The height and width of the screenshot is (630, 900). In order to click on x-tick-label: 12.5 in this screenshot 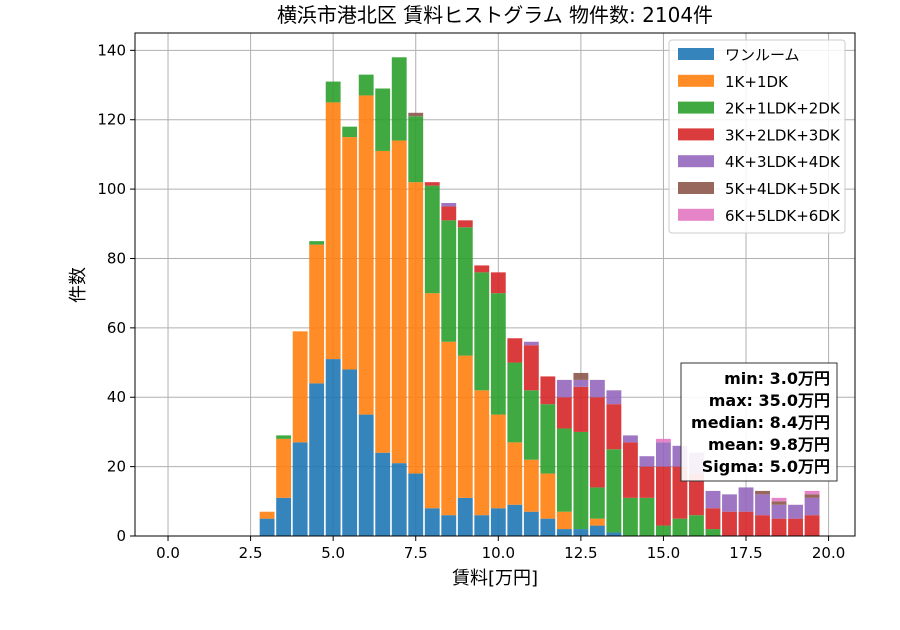, I will do `click(580, 553)`.